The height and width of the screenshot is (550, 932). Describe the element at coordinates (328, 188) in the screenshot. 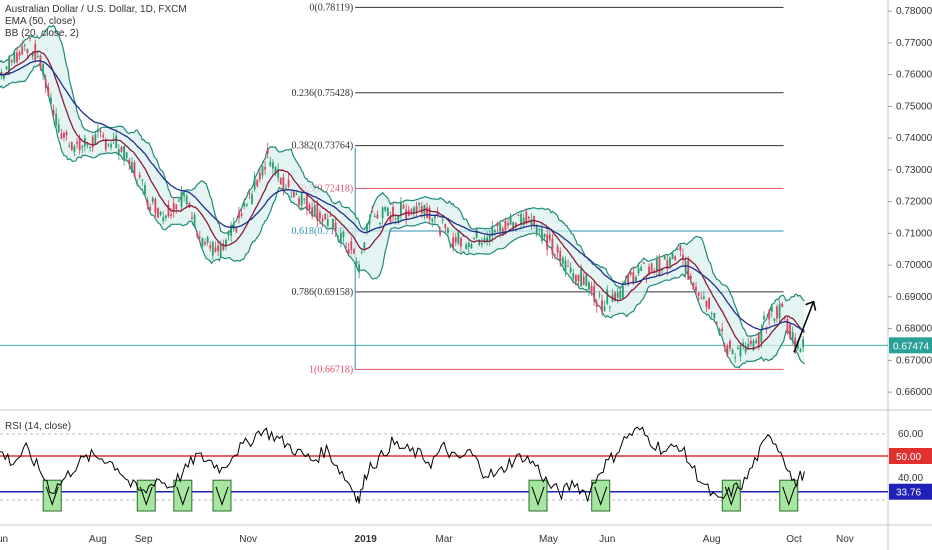

I see `fib-level-label: 0.5(0.72418)` at that location.